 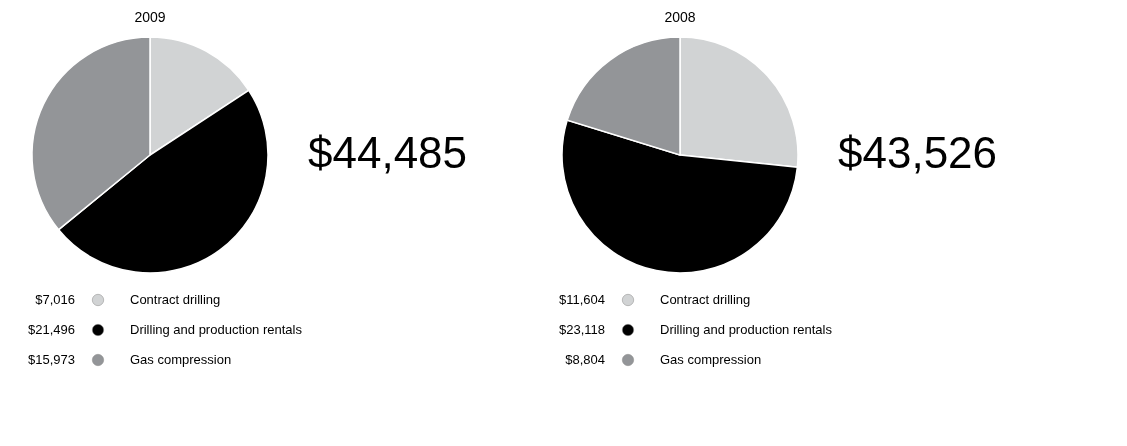 What do you see at coordinates (388, 152) in the screenshot?
I see `text: $44,485` at bounding box center [388, 152].